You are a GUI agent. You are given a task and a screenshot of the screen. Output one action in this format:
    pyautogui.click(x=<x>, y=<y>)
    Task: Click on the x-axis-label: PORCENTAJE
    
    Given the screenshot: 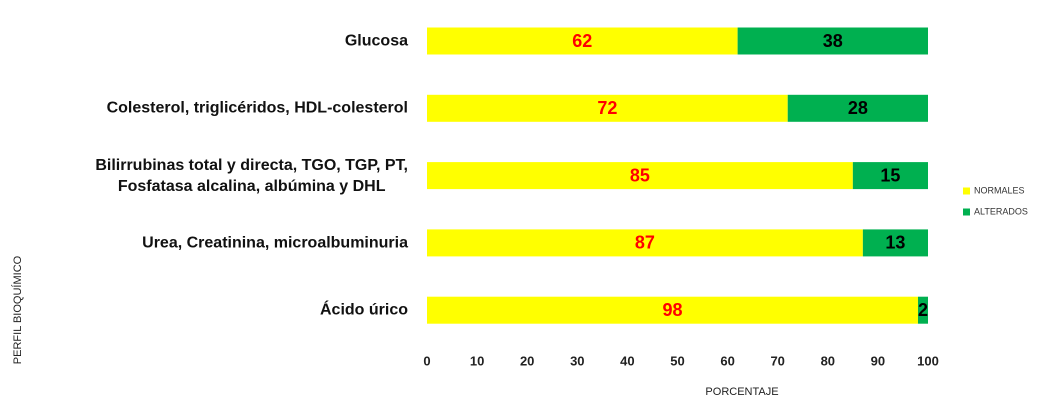 What is the action you would take?
    pyautogui.click(x=741, y=392)
    